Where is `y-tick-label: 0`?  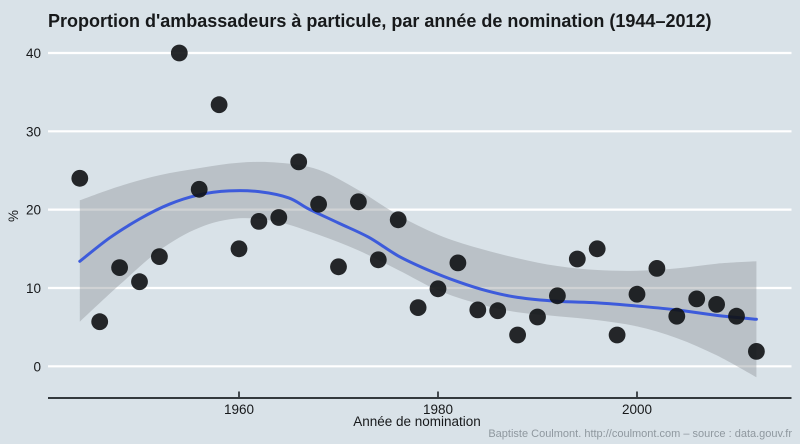
y-tick-label: 0 is located at coordinates (37, 366).